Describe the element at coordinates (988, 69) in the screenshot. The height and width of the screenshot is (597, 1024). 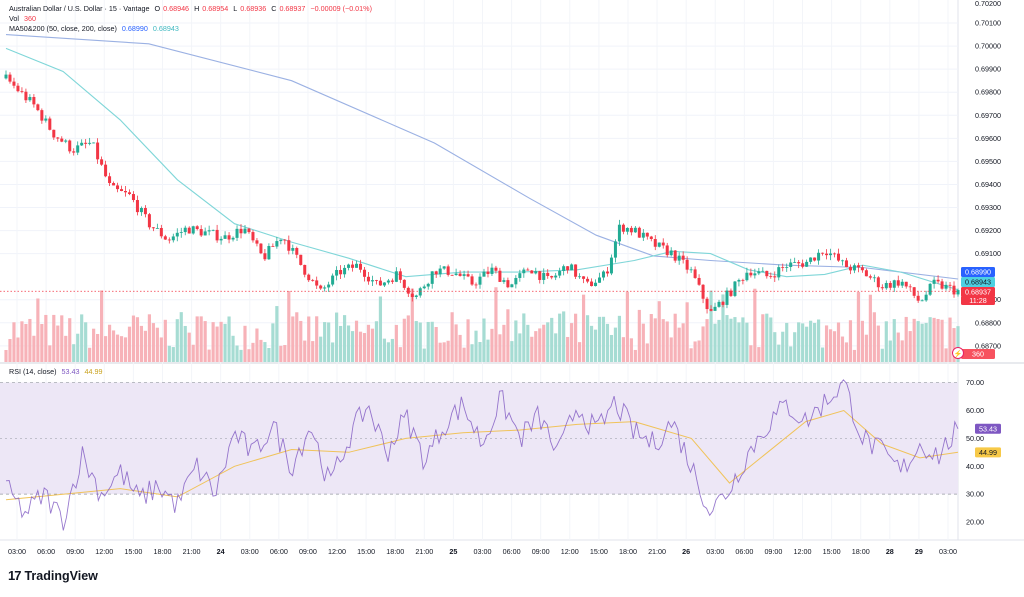
I see `price-tick-label: 0.69900` at that location.